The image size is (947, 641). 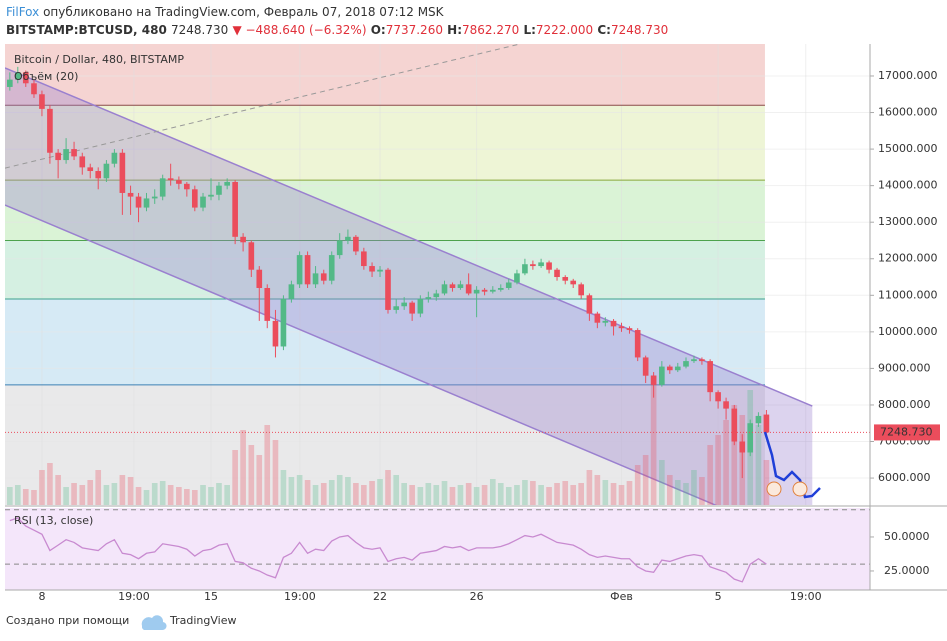 I want to click on brand-logo, so click(x=154, y=623).